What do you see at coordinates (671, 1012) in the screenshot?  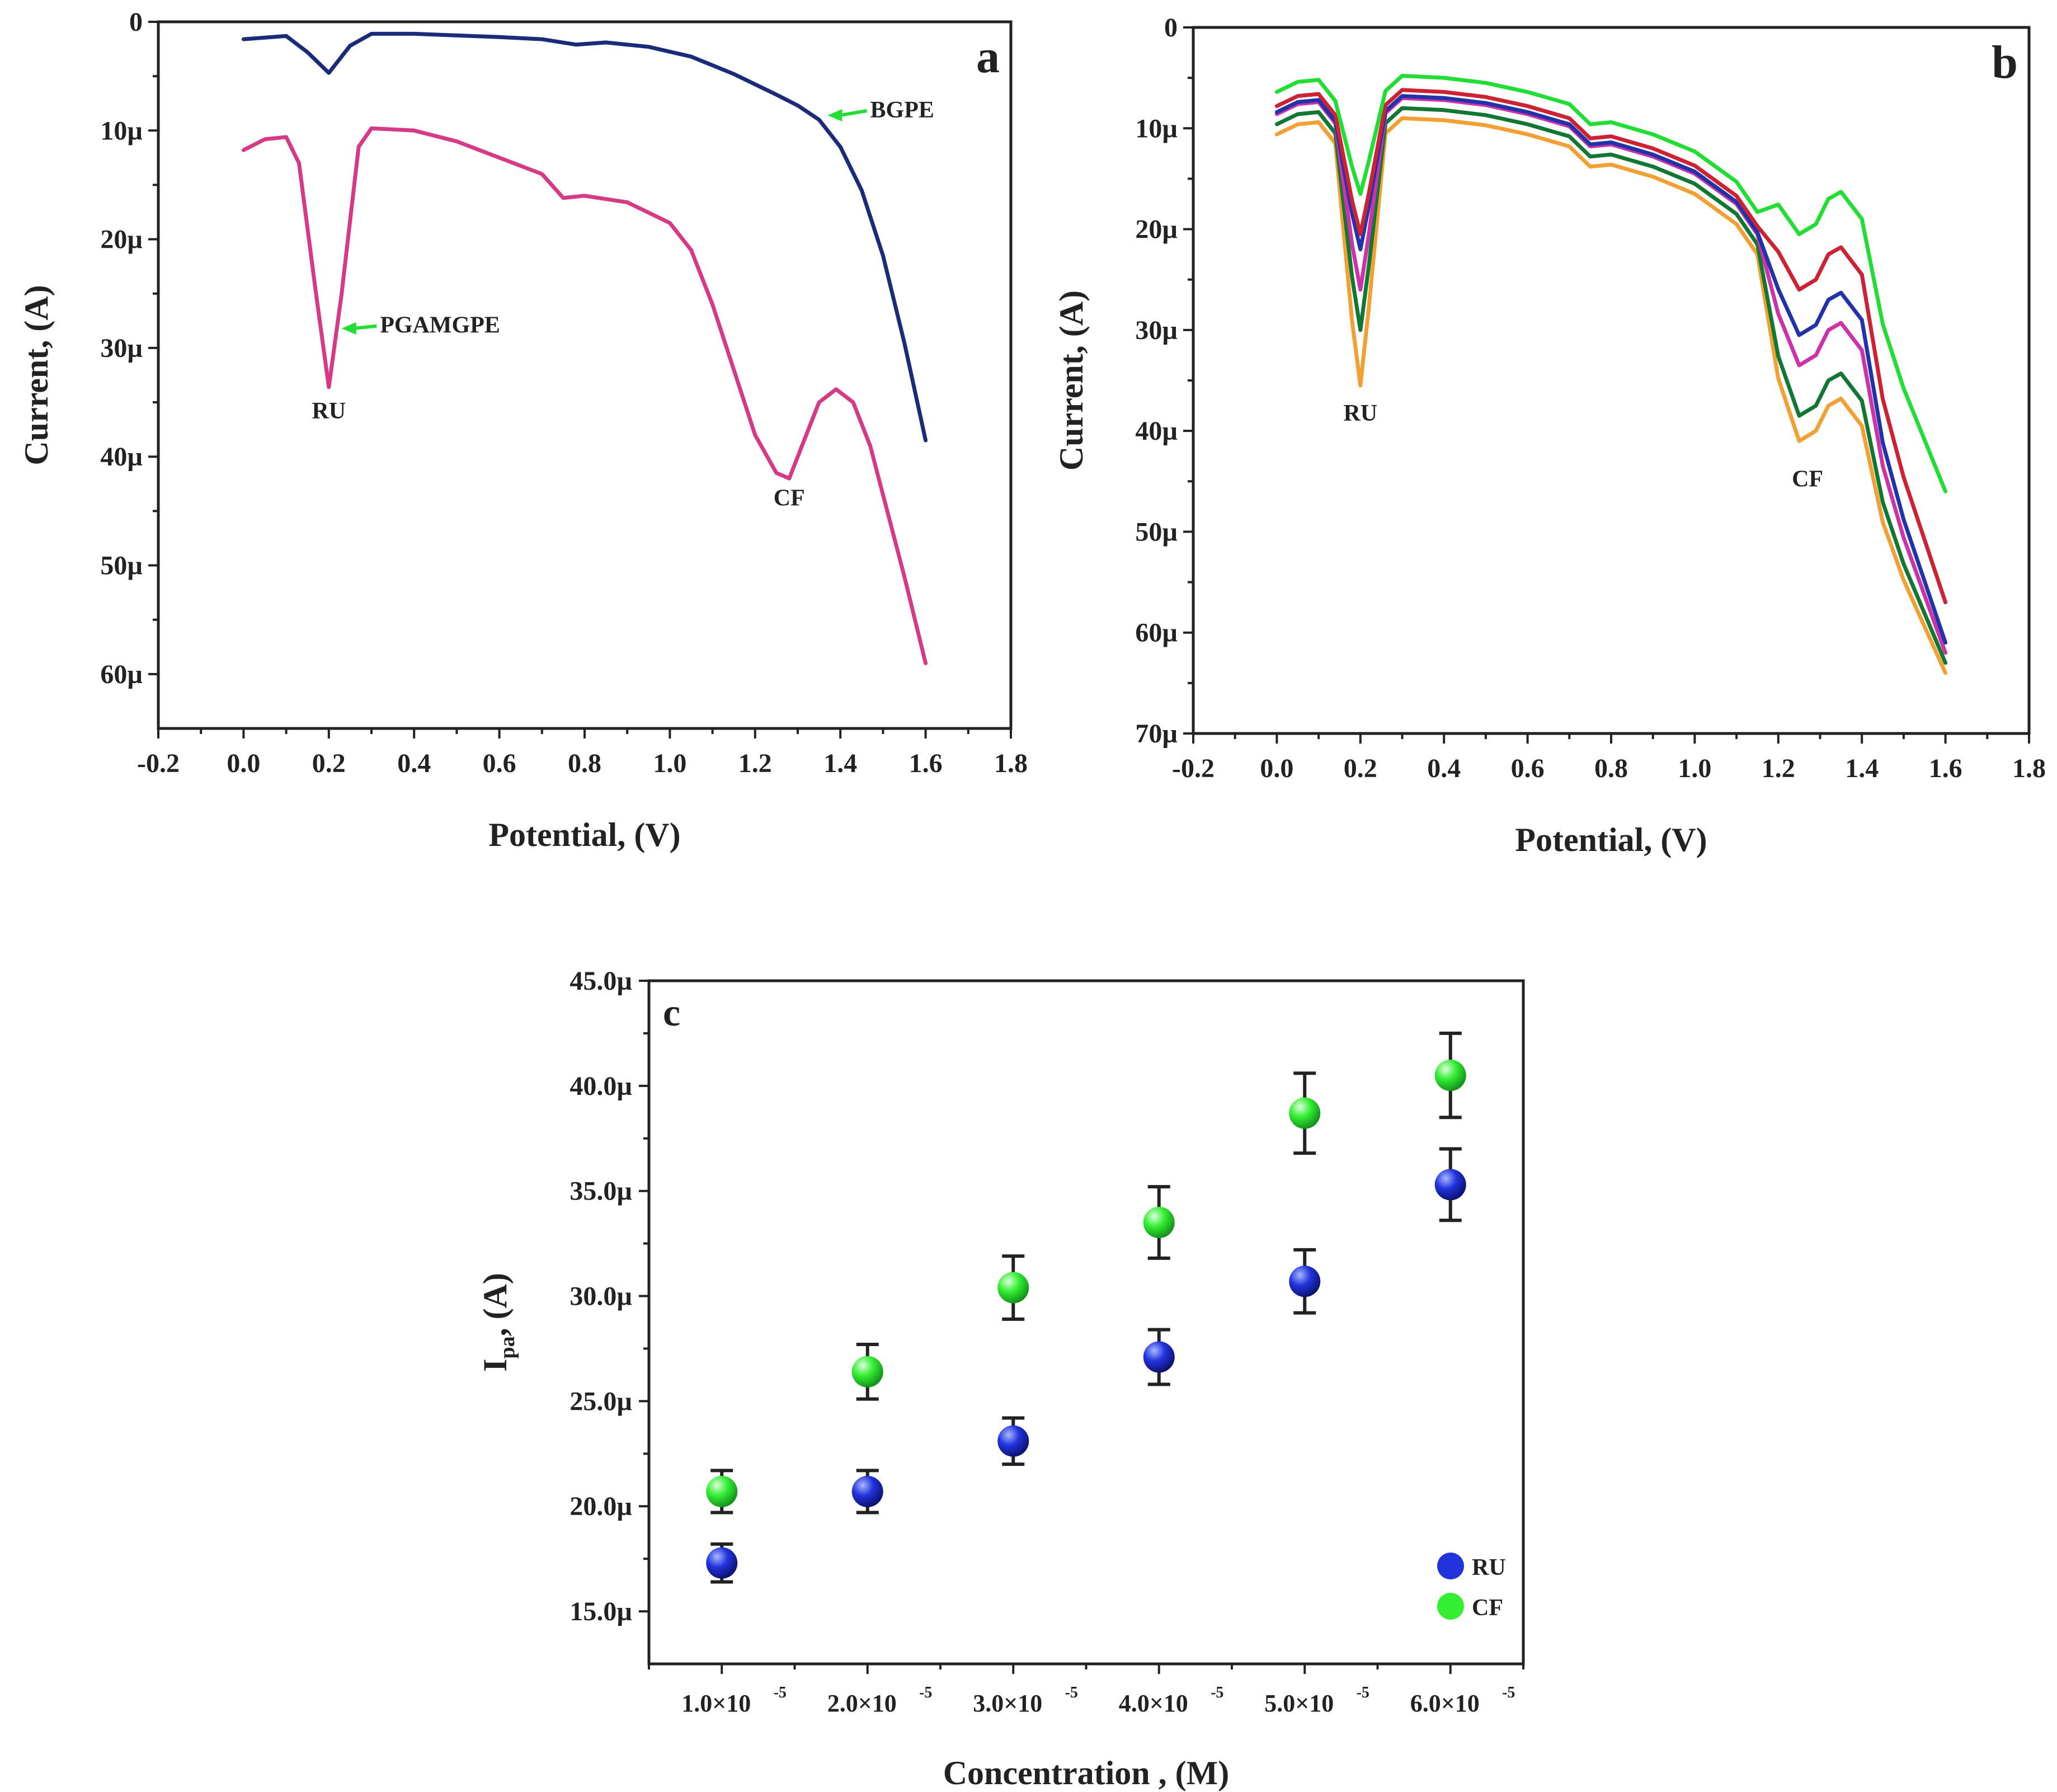 I see `panel-label: c` at bounding box center [671, 1012].